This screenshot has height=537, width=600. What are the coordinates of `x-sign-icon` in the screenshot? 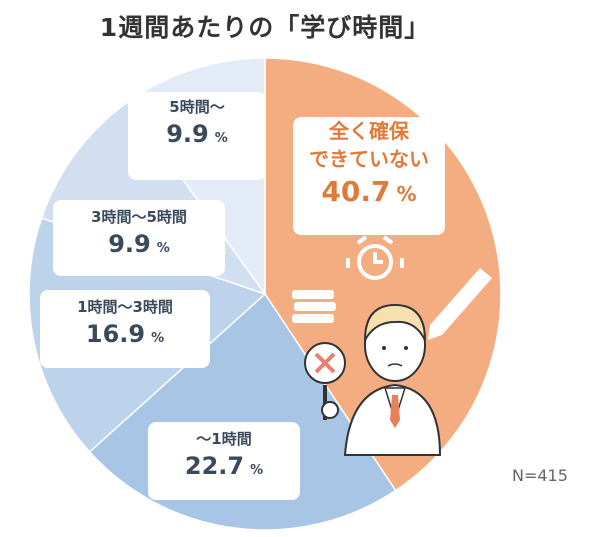 It's located at (325, 381).